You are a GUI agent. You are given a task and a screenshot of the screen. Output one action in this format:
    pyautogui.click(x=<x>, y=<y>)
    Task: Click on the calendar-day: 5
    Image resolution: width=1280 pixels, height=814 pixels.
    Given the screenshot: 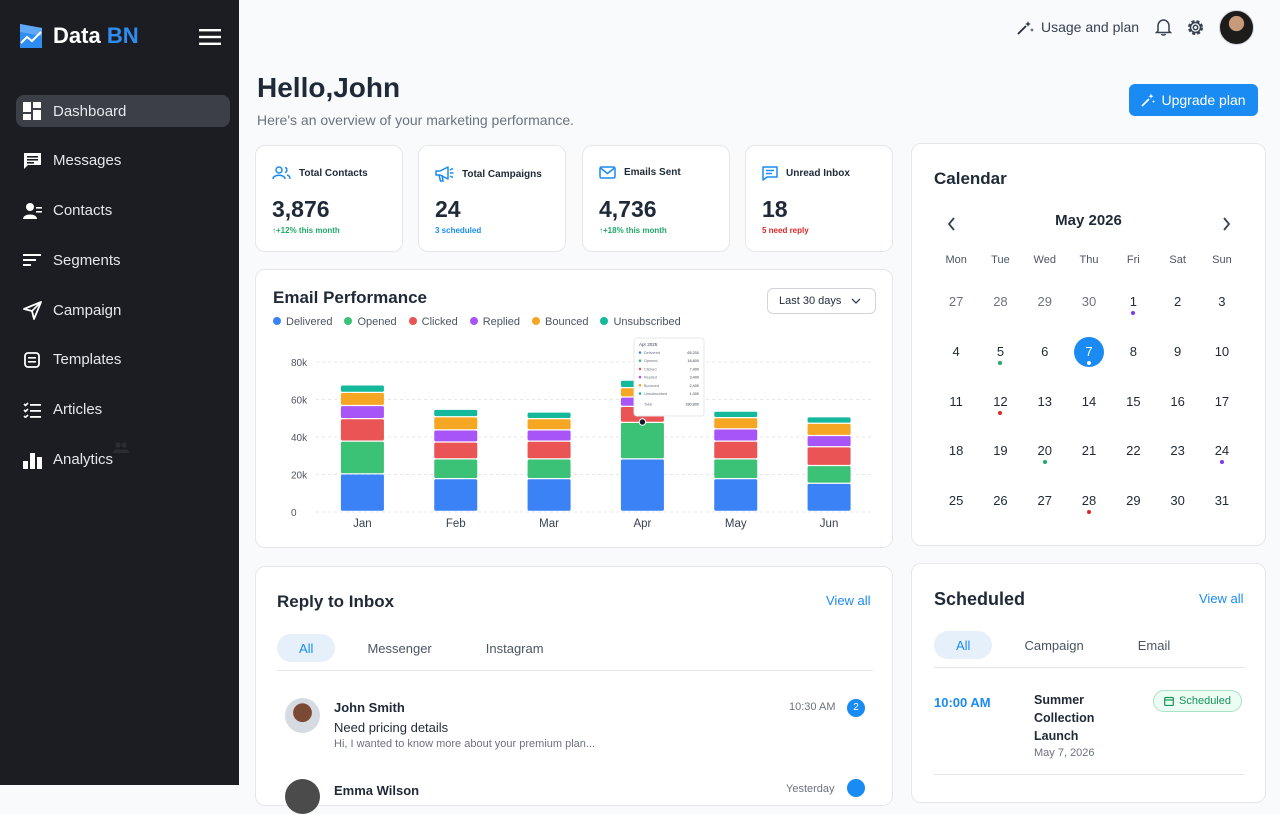 What is the action you would take?
    pyautogui.click(x=1000, y=355)
    